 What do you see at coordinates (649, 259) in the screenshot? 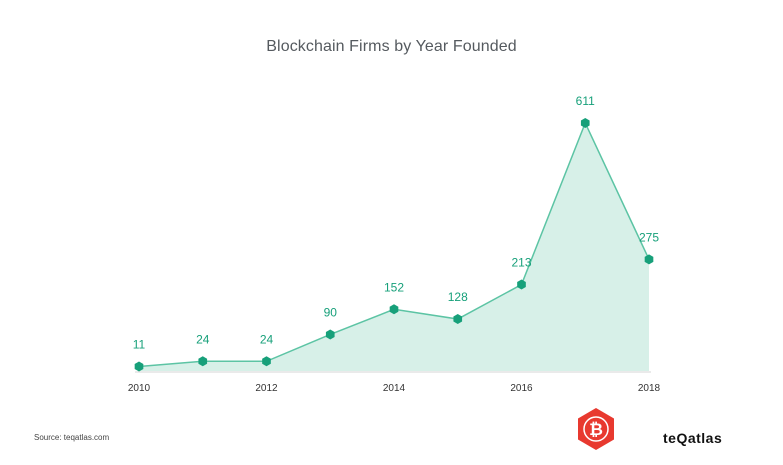
I see `data-point-2018` at bounding box center [649, 259].